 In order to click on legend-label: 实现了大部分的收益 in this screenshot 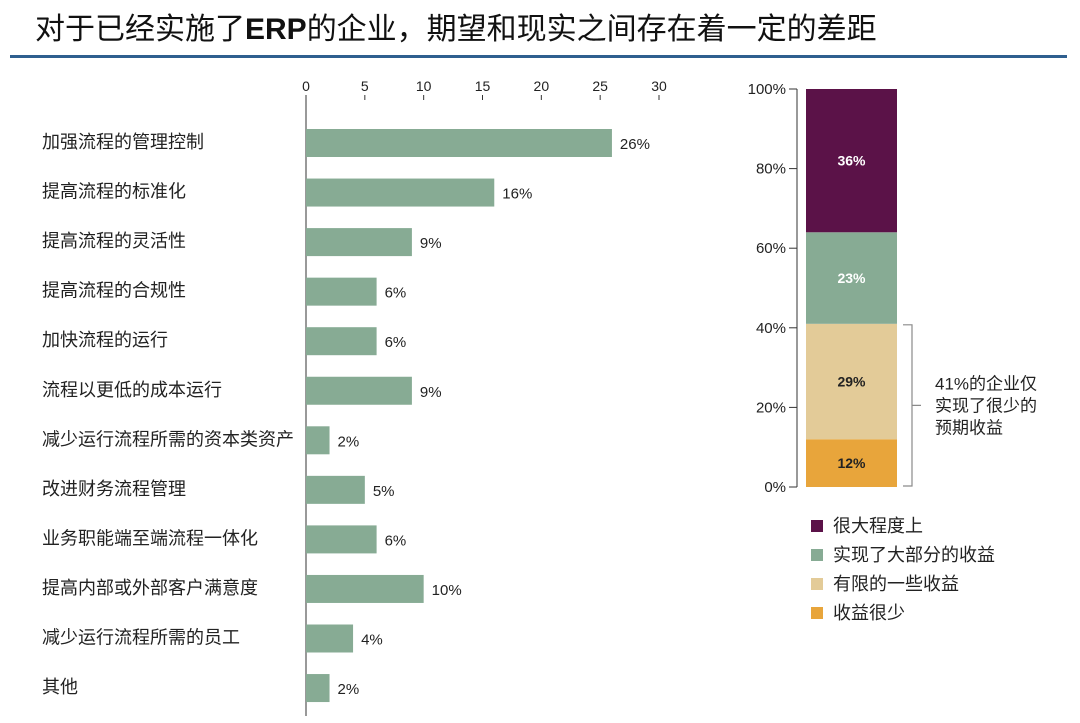, I will do `click(914, 555)`.